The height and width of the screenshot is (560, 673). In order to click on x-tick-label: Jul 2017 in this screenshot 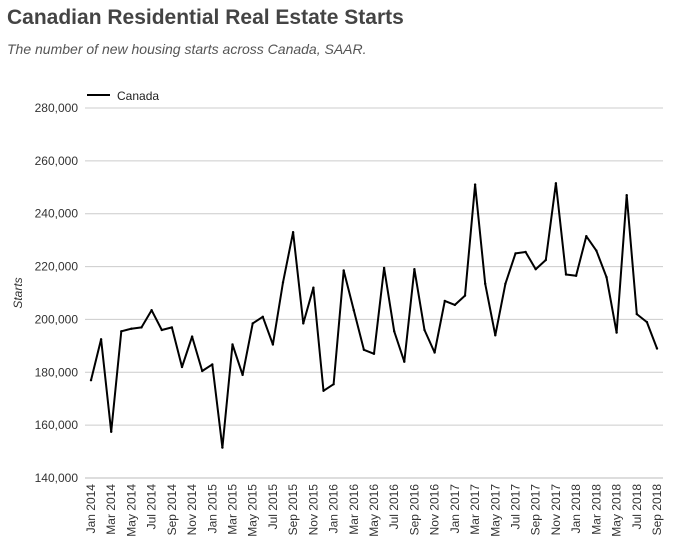, I will do `click(516, 507)`.